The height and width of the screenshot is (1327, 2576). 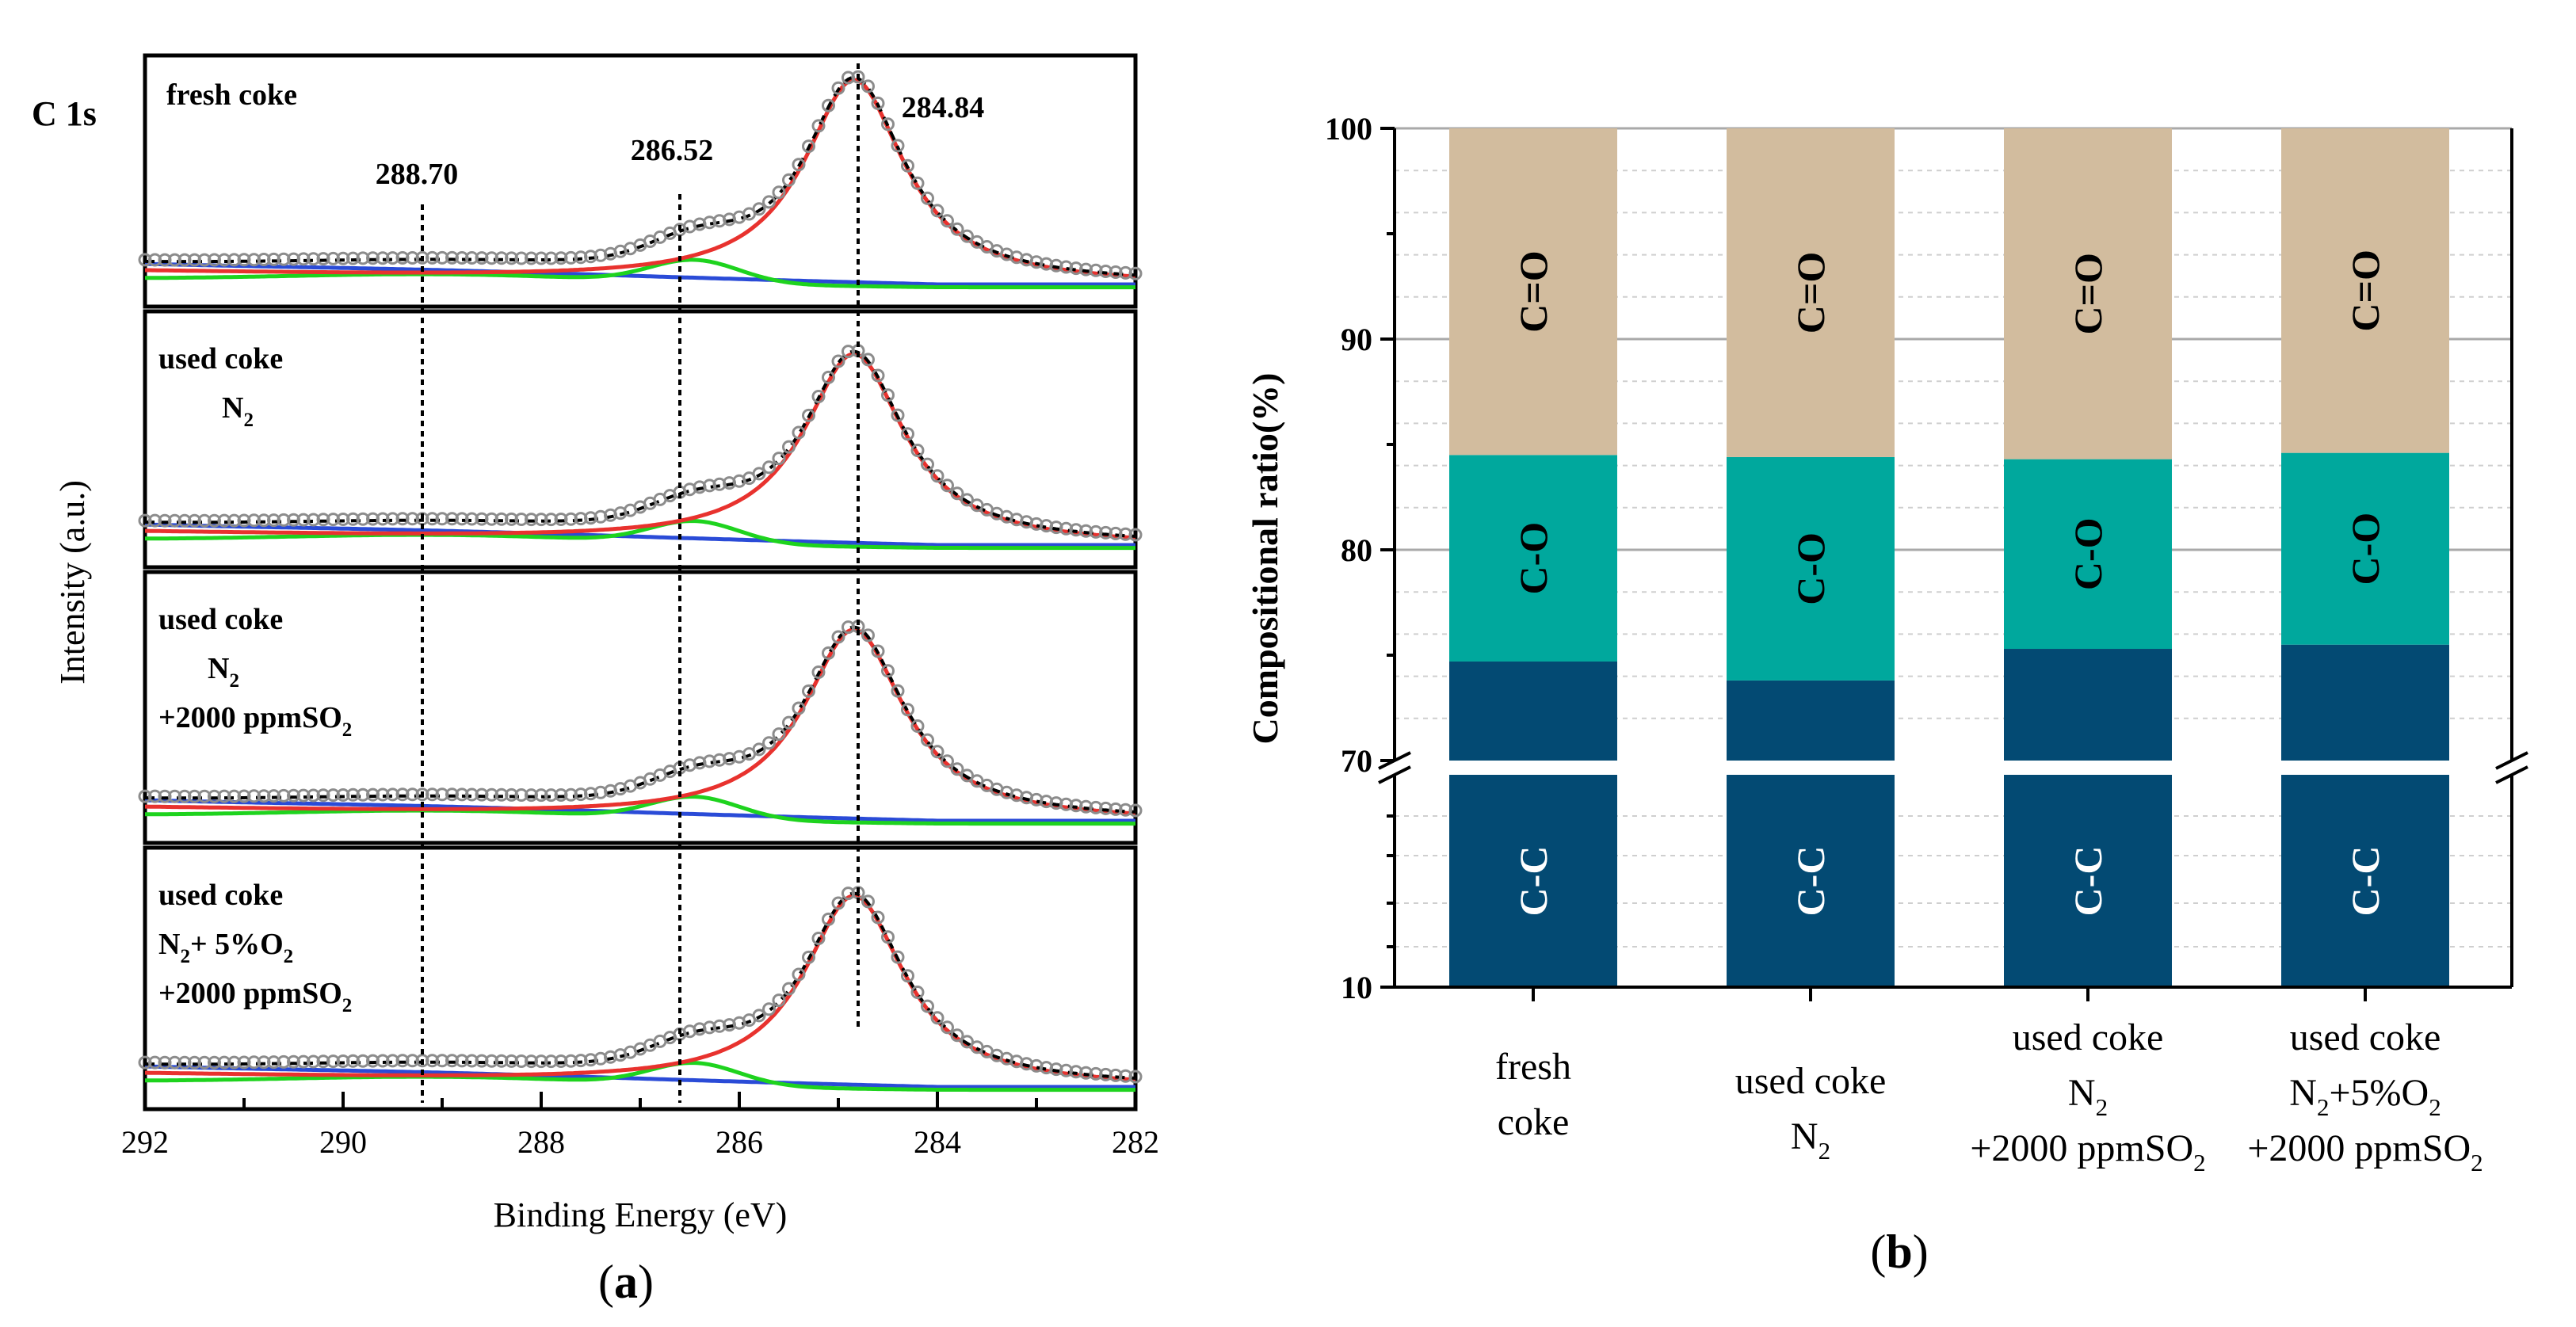 What do you see at coordinates (1135, 1142) in the screenshot?
I see `x-tick-label: 282` at bounding box center [1135, 1142].